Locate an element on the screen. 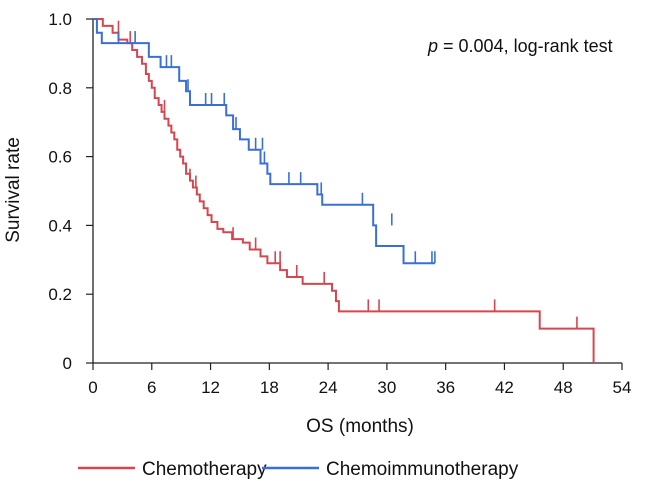  x-tick-label: 30 is located at coordinates (386, 387).